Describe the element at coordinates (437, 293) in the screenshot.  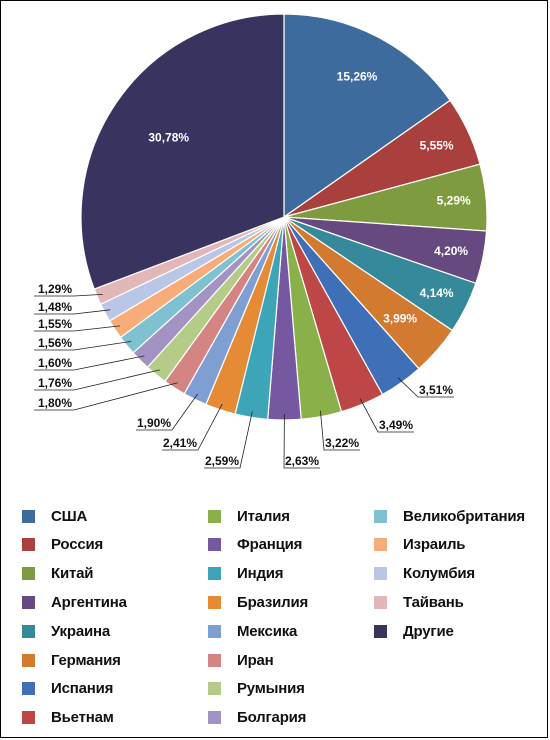
I see `slice-label-4: 4,14%` at that location.